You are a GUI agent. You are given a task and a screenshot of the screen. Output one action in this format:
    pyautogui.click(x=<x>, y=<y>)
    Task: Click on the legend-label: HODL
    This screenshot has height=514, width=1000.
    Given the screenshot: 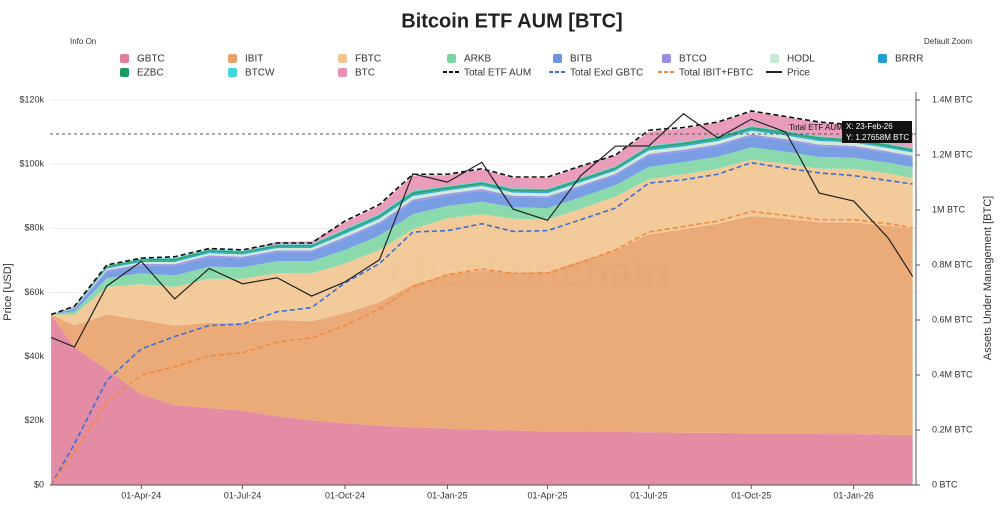 What is the action you would take?
    pyautogui.click(x=801, y=59)
    